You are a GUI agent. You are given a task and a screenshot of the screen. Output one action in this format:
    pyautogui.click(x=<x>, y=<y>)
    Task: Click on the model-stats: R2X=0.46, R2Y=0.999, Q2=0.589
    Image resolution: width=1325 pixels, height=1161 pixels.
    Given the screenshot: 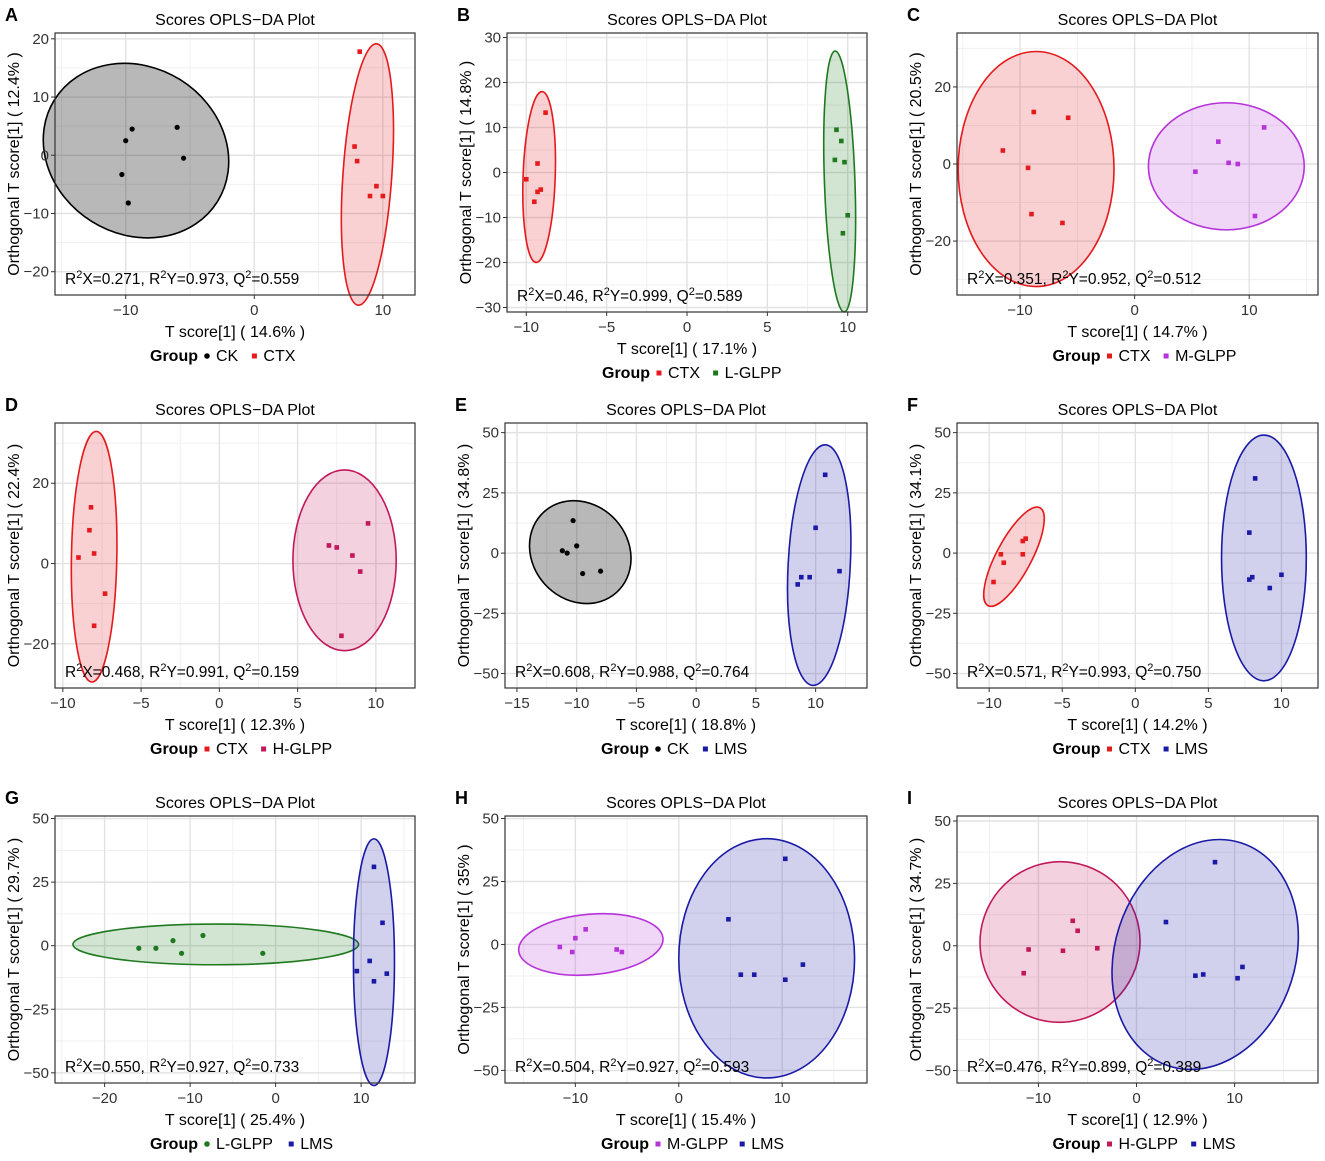 What is the action you would take?
    pyautogui.click(x=630, y=295)
    